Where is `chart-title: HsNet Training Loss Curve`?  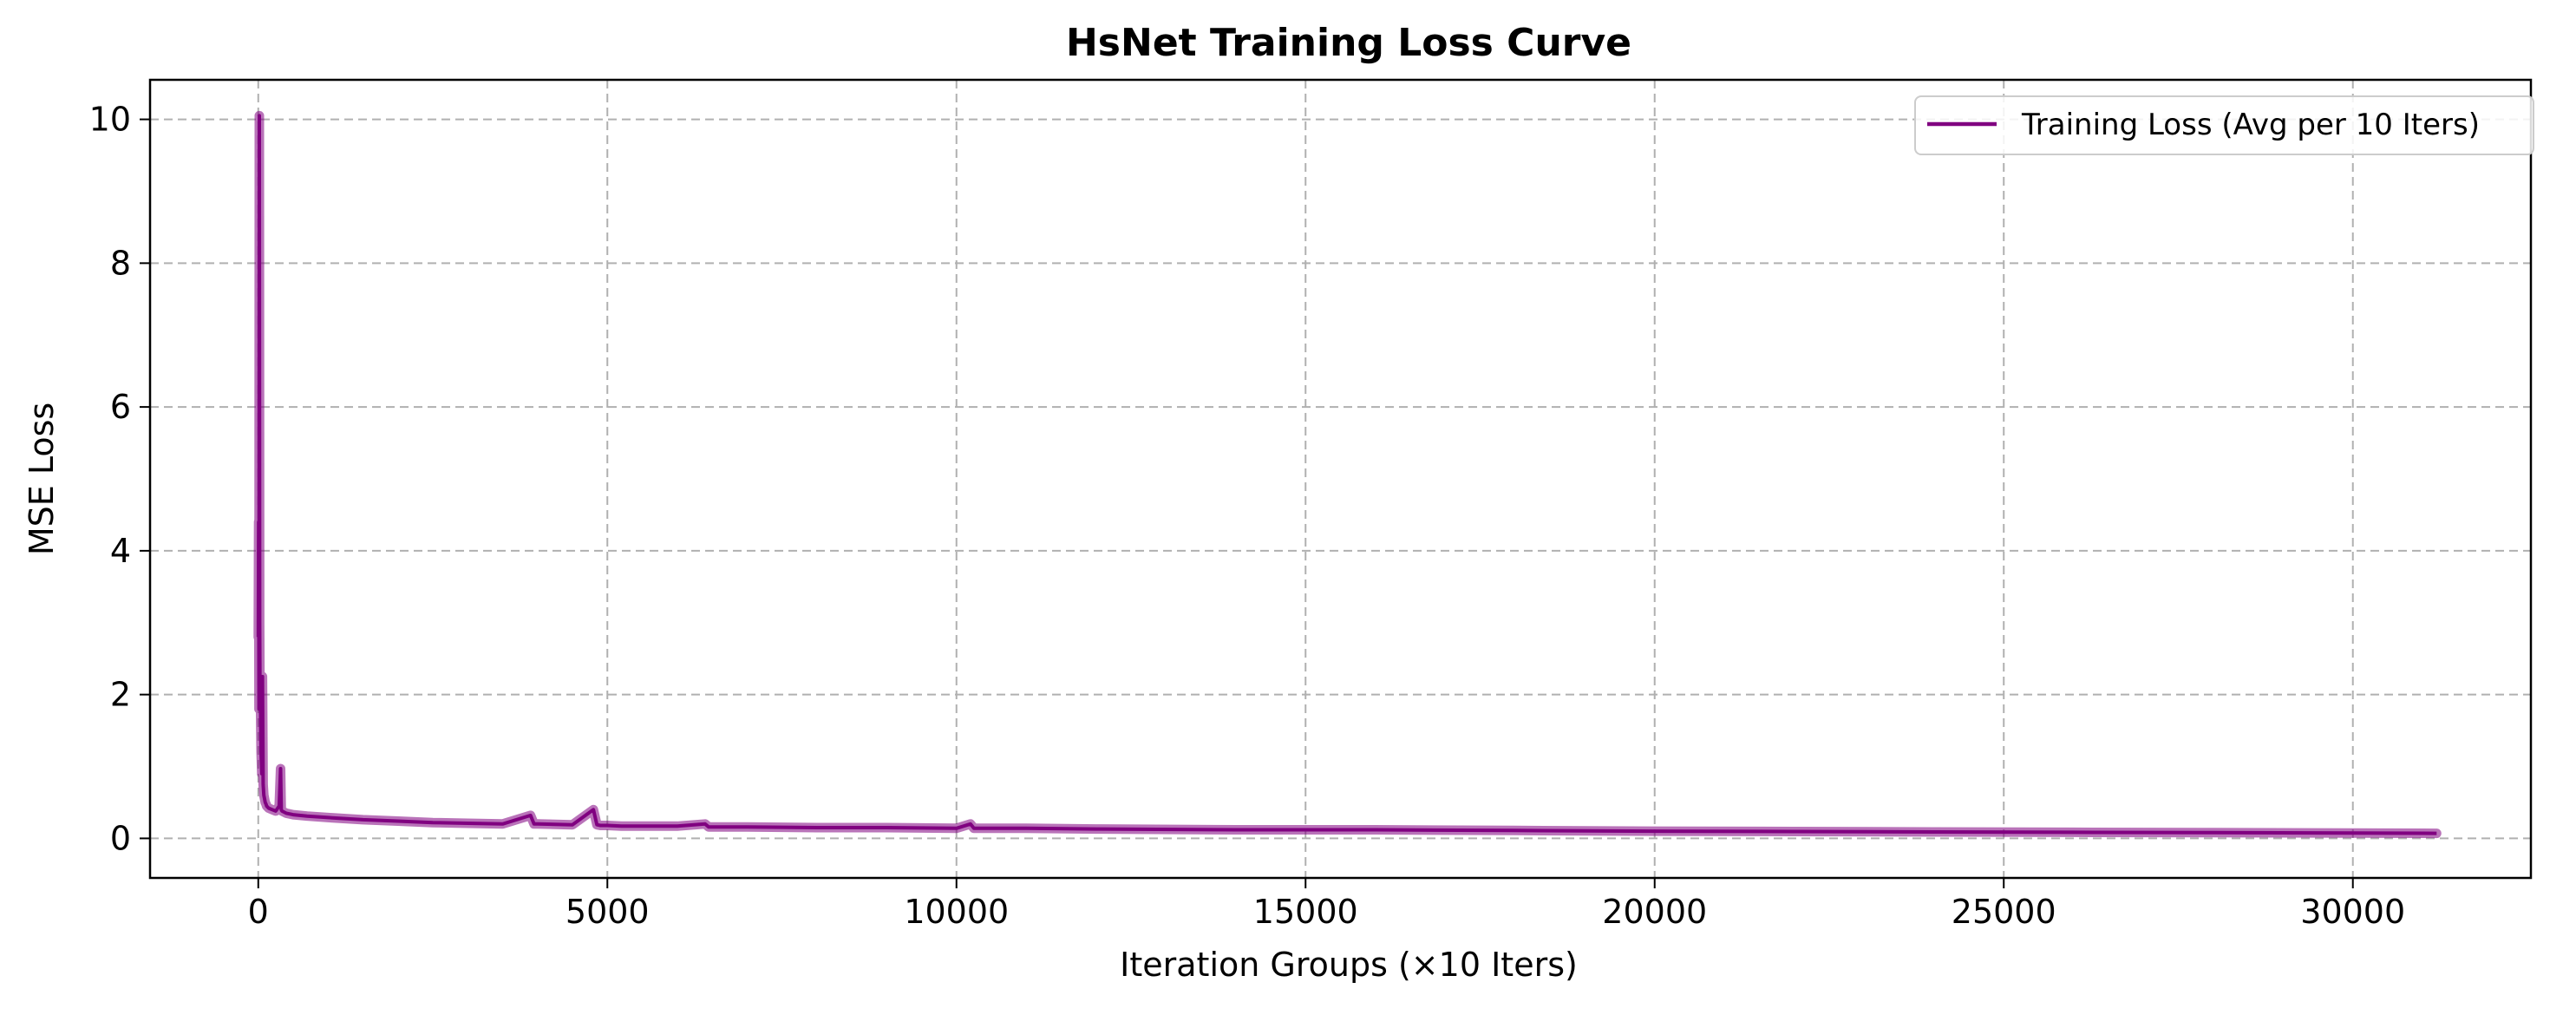
chart-title: HsNet Training Loss Curve is located at coordinates (1348, 43).